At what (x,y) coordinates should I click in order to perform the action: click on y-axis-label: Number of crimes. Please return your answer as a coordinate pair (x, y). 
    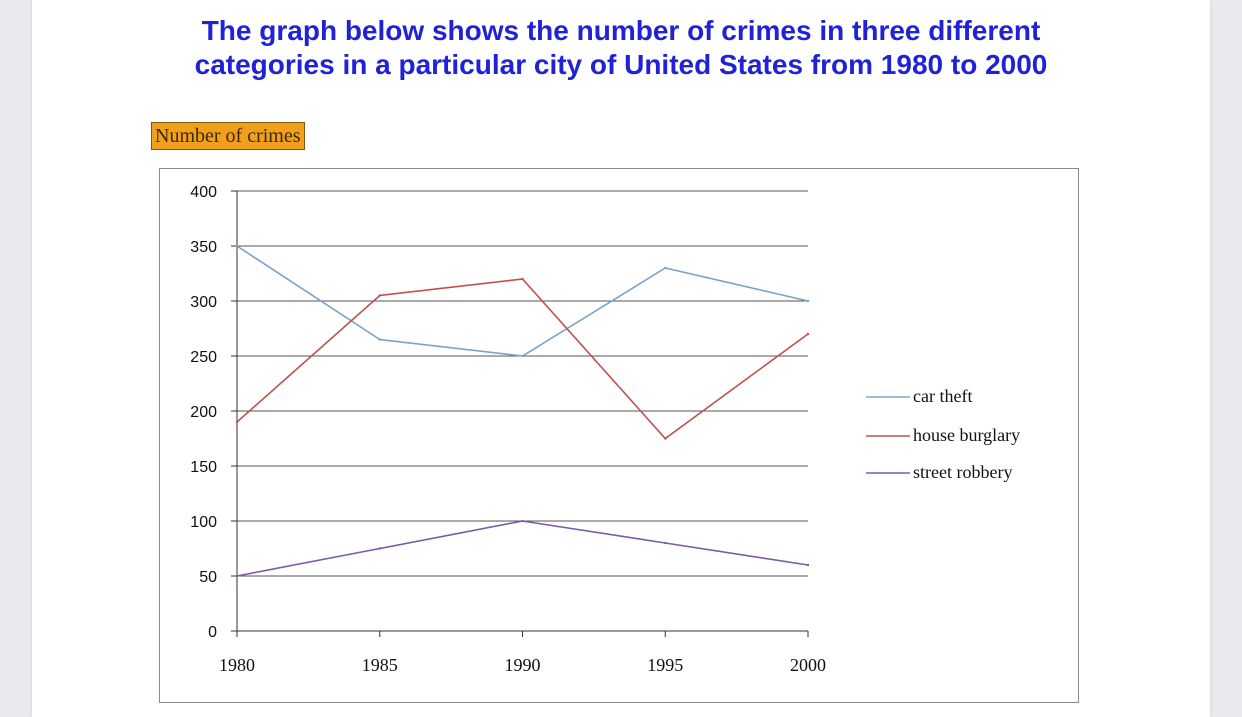
    Looking at the image, I should click on (228, 136).